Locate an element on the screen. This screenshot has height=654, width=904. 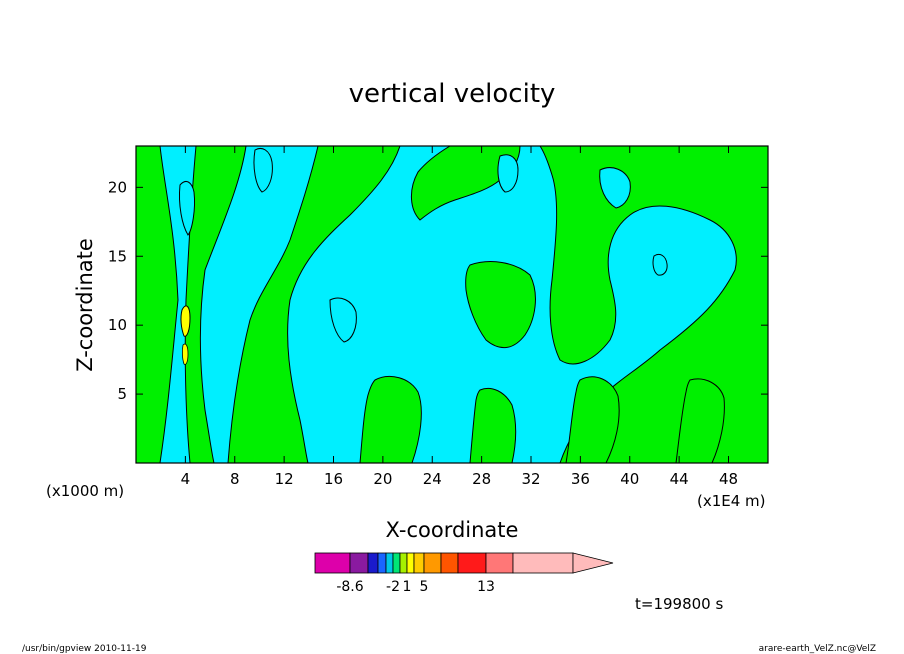
x-tick-label: 20 is located at coordinates (382, 479).